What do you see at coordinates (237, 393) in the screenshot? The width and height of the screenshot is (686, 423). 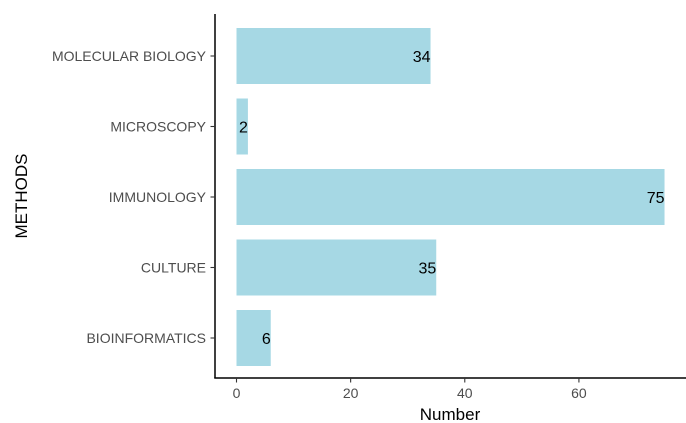 I see `x-tick-label: 0` at bounding box center [237, 393].